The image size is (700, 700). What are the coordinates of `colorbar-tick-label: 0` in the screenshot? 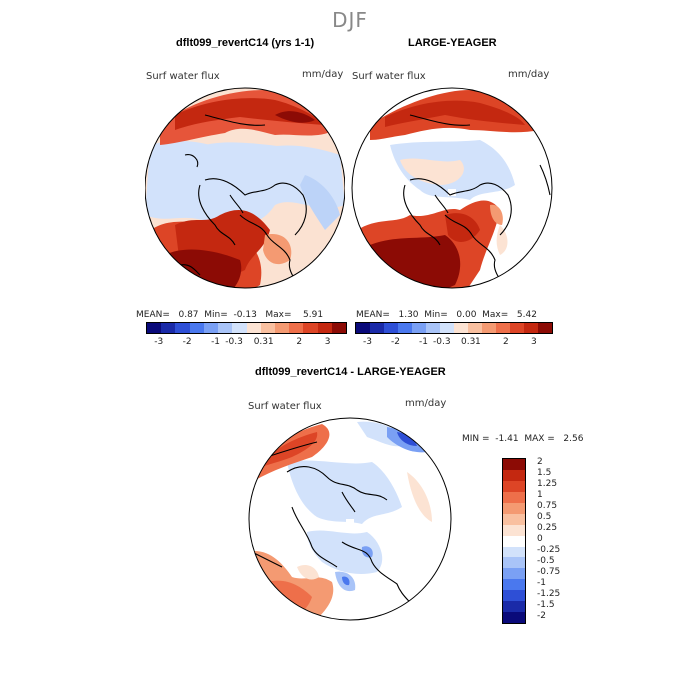 It's located at (540, 539).